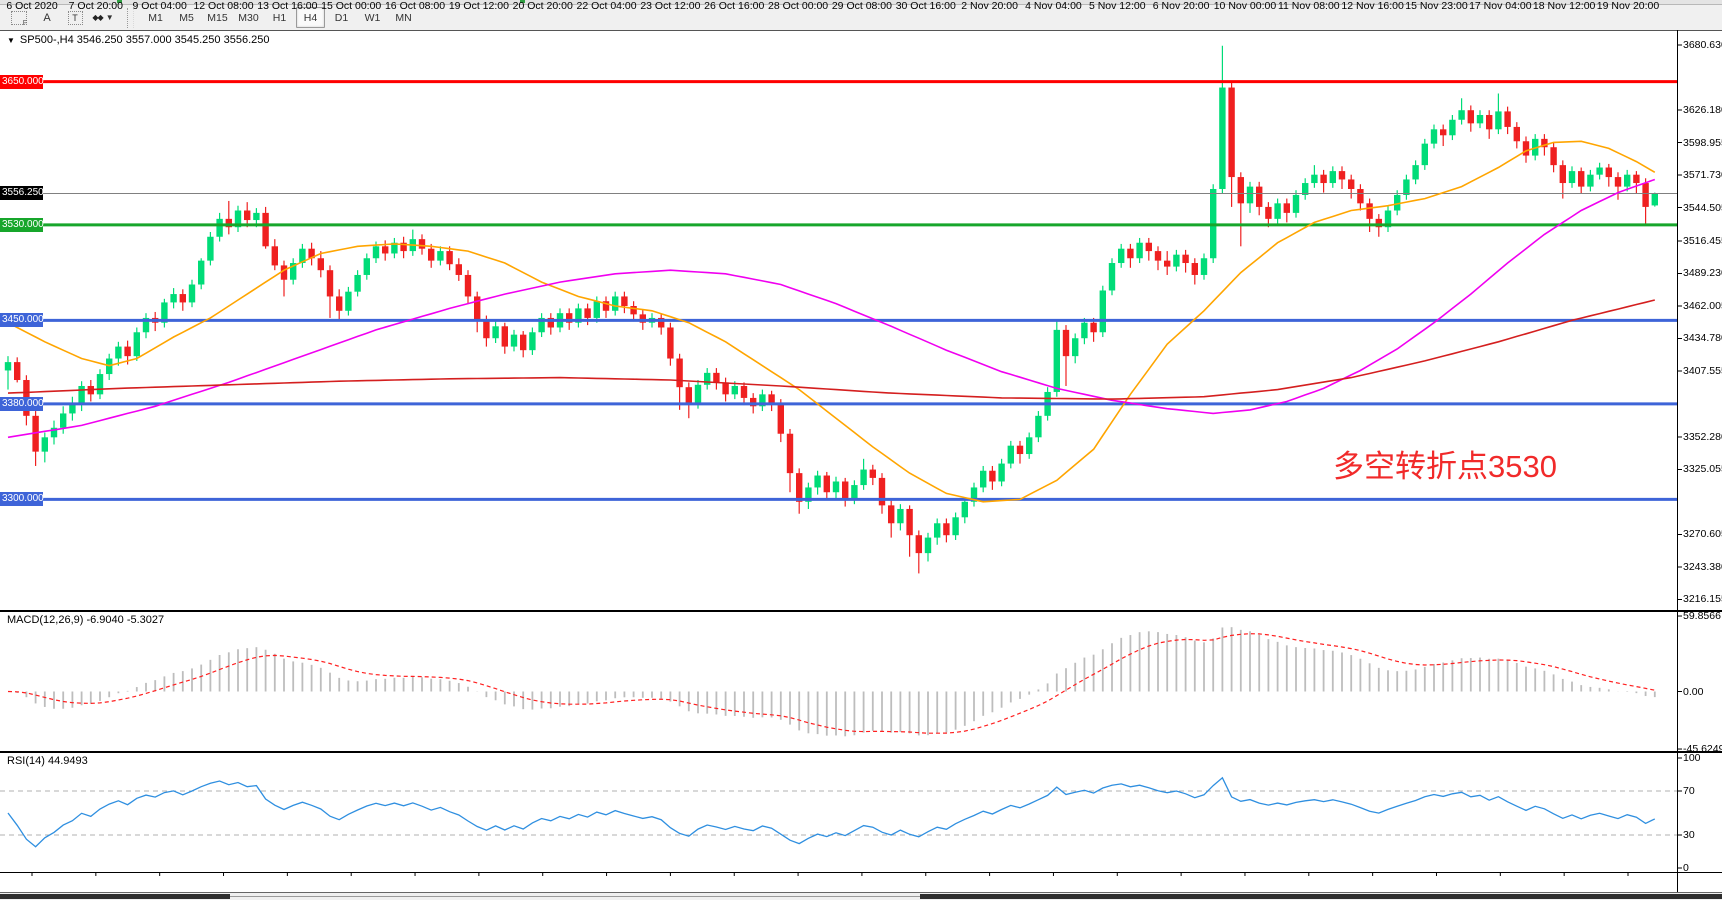 The image size is (1722, 900). I want to click on symbol-dropdown-icon: ▼, so click(11, 40).